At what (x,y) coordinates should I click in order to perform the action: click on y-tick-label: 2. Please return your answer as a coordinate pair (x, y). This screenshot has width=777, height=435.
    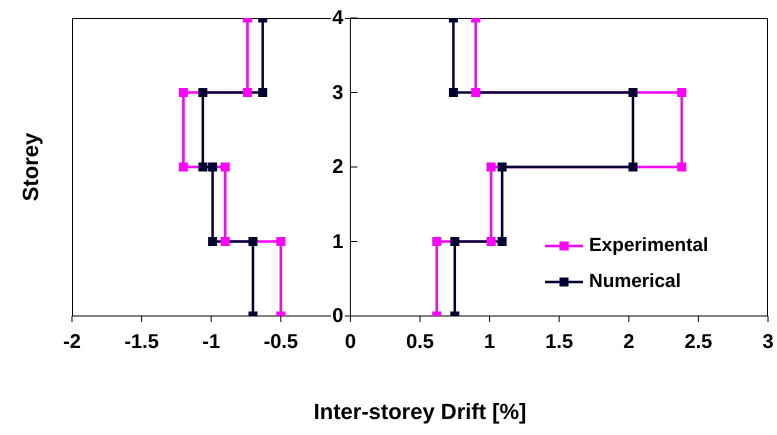
    Looking at the image, I should click on (337, 167).